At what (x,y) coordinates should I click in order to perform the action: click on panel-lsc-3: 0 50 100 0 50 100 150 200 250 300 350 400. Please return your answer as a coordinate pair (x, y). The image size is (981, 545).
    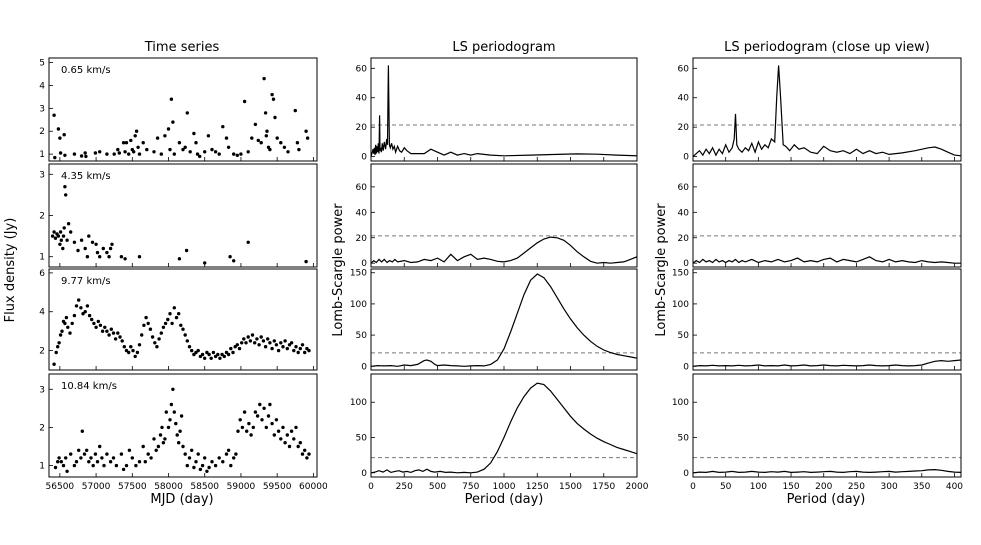
    Looking at the image, I should click on (817, 432).